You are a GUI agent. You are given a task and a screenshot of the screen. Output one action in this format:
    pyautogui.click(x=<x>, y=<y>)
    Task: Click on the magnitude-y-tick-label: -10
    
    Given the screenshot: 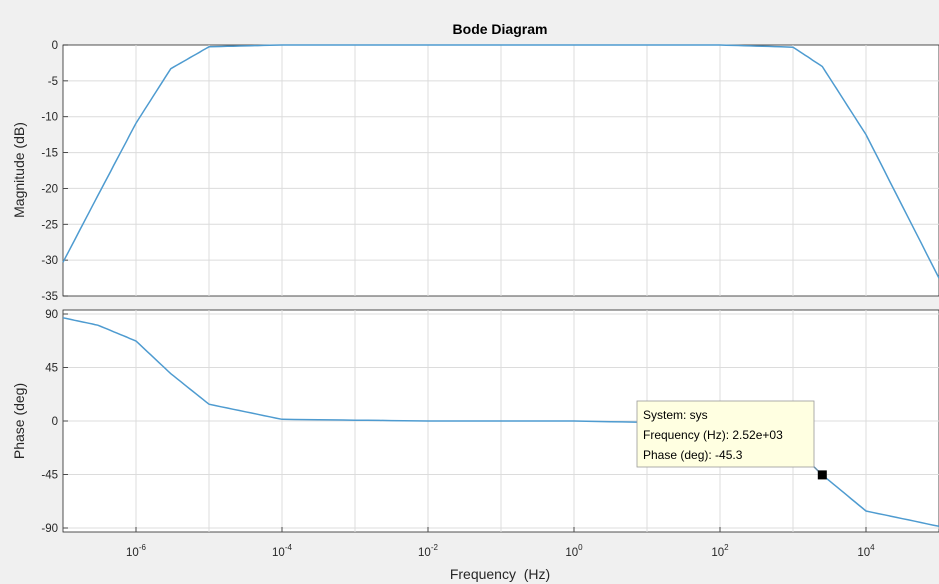 What is the action you would take?
    pyautogui.click(x=49, y=118)
    